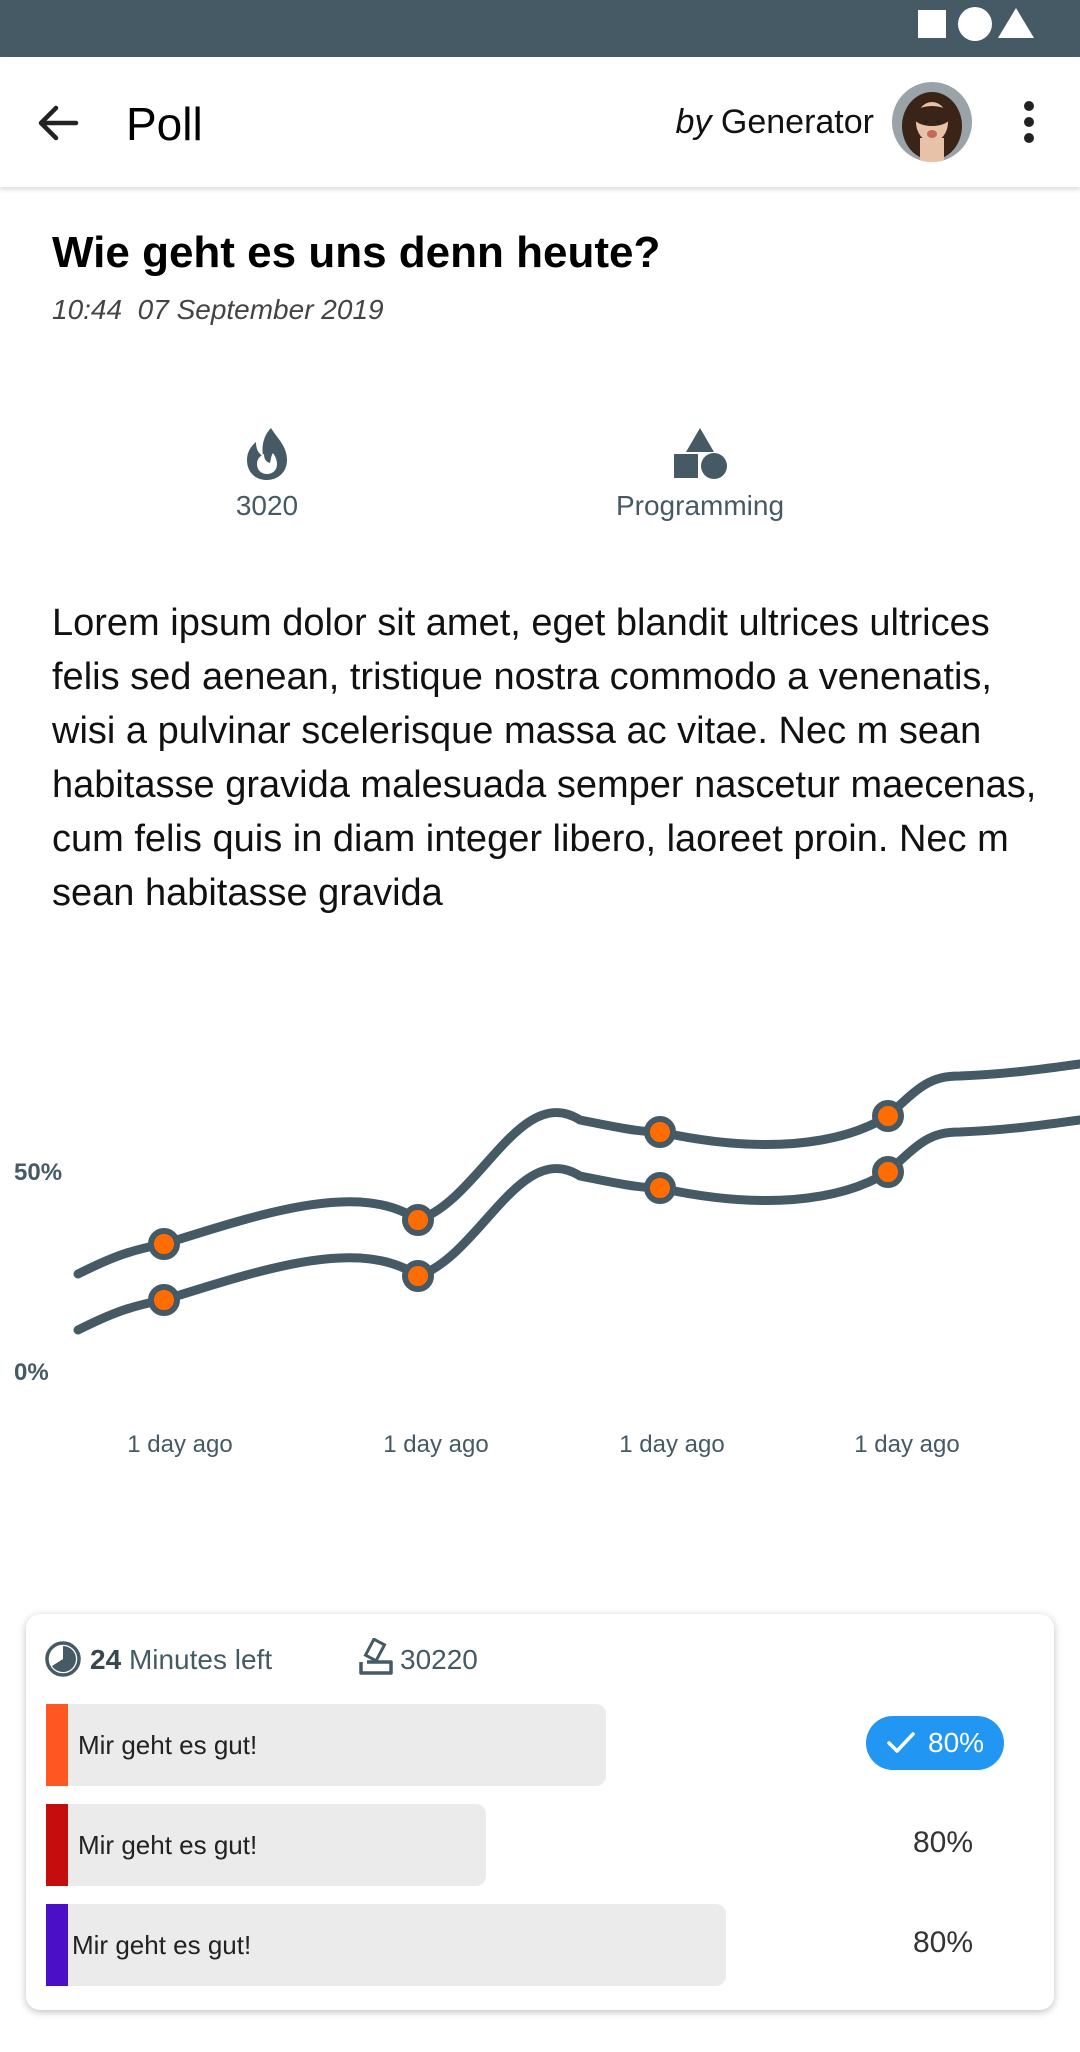 This screenshot has height=2052, width=1080. I want to click on poll-datetime: 10:44 07 September 2019, so click(218, 310).